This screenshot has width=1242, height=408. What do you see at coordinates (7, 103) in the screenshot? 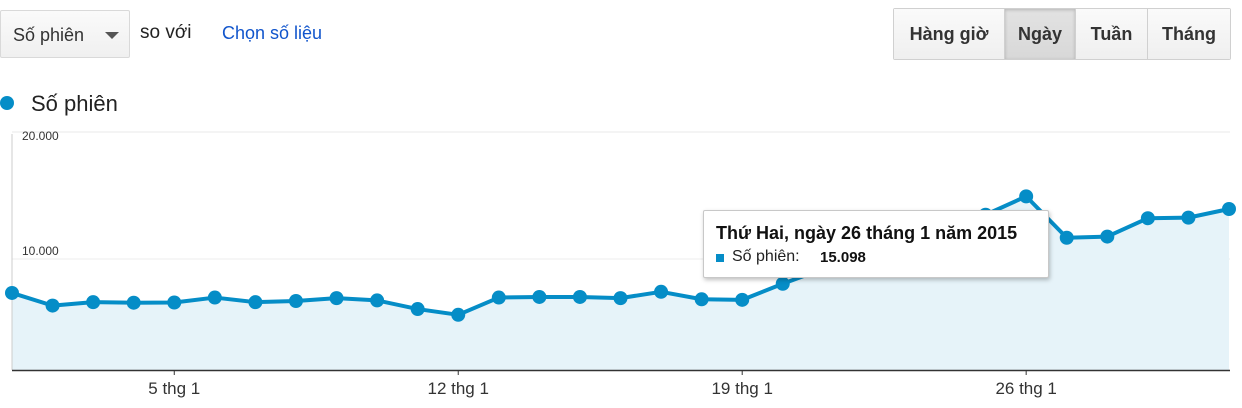
I see `legend-swatch` at bounding box center [7, 103].